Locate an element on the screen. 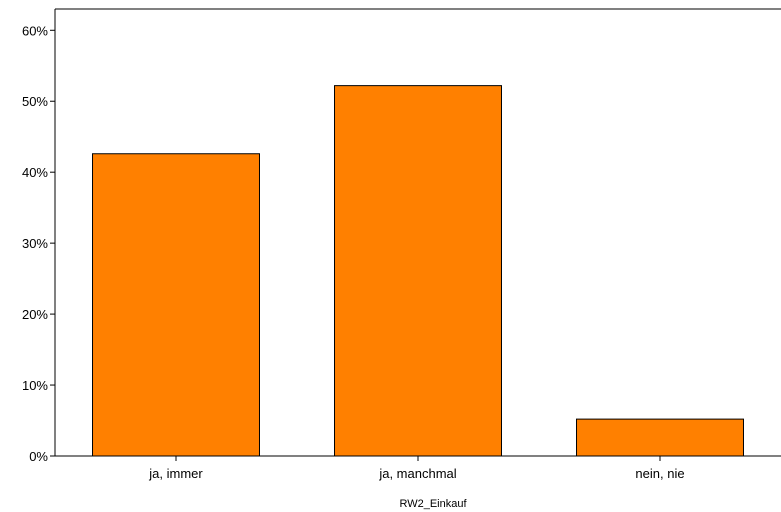  y-tick-label: 0% is located at coordinates (38, 456).